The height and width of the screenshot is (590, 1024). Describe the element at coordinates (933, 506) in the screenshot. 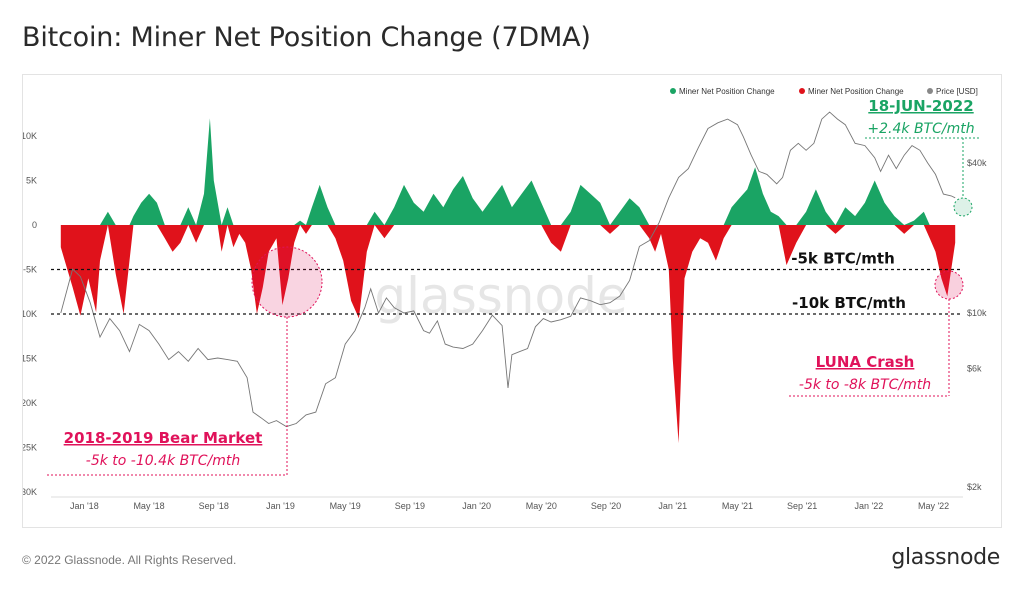

I see `x-tick-label: May '22` at that location.